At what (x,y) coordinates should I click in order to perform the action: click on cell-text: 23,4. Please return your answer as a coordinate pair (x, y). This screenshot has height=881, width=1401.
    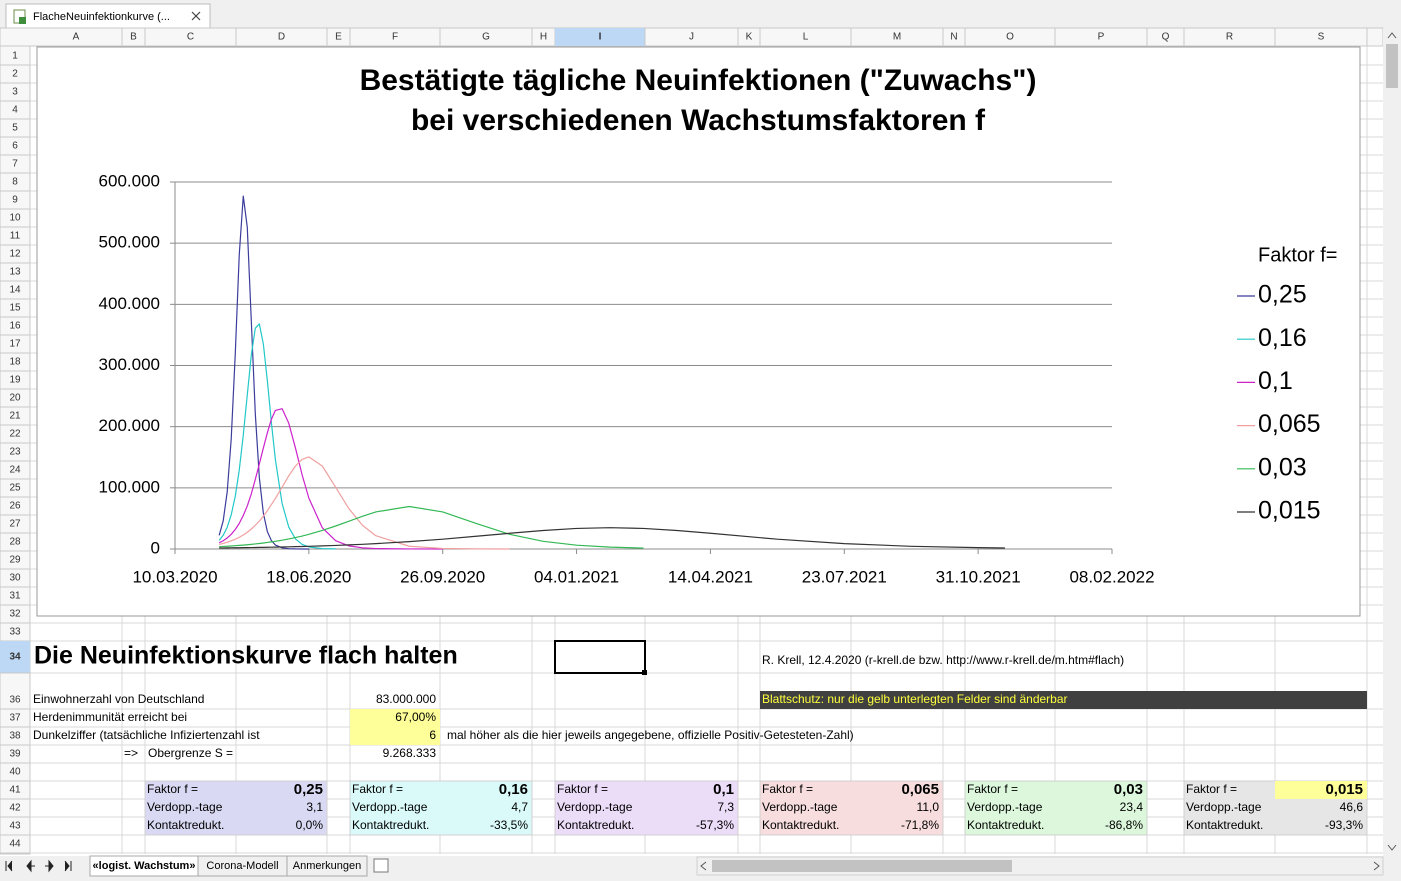
    Looking at the image, I should click on (1132, 807).